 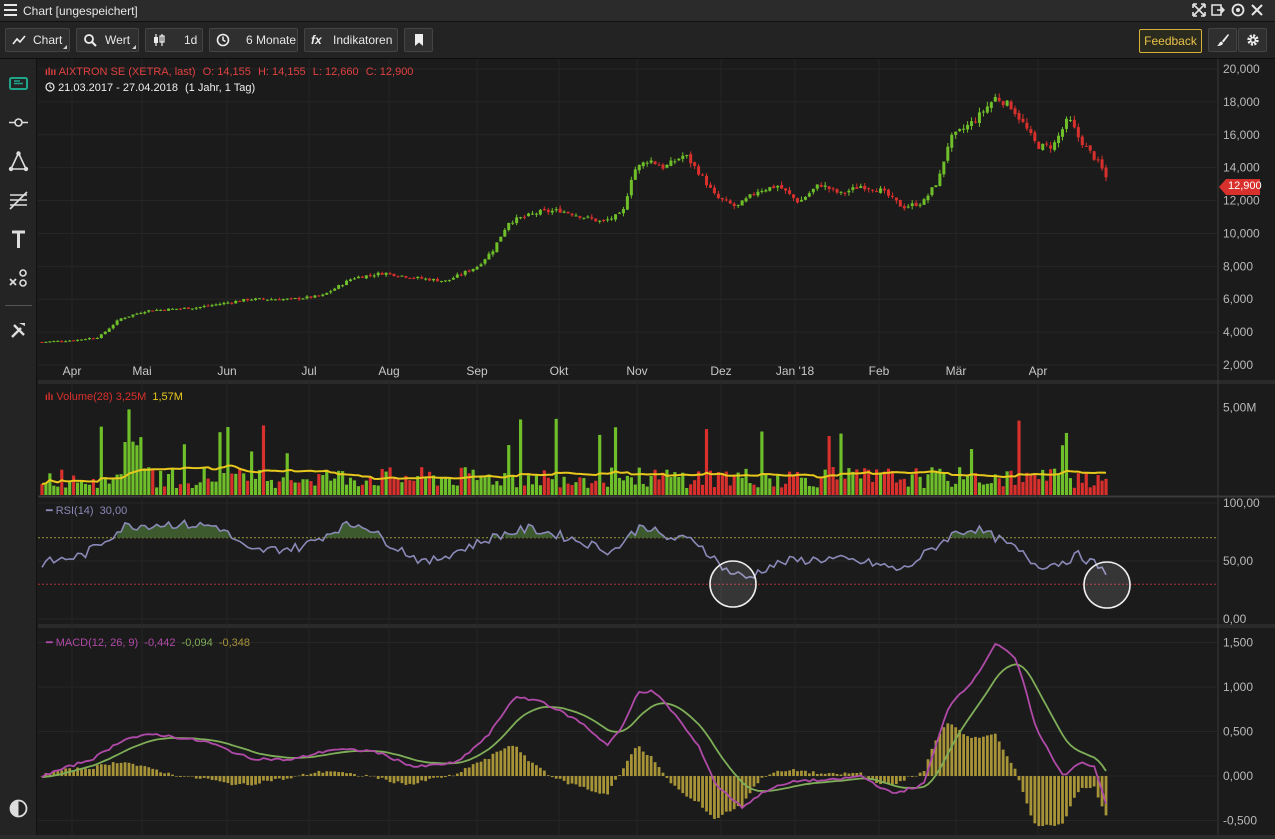 I want to click on sidebar-fibonacci-tool, so click(x=18, y=200).